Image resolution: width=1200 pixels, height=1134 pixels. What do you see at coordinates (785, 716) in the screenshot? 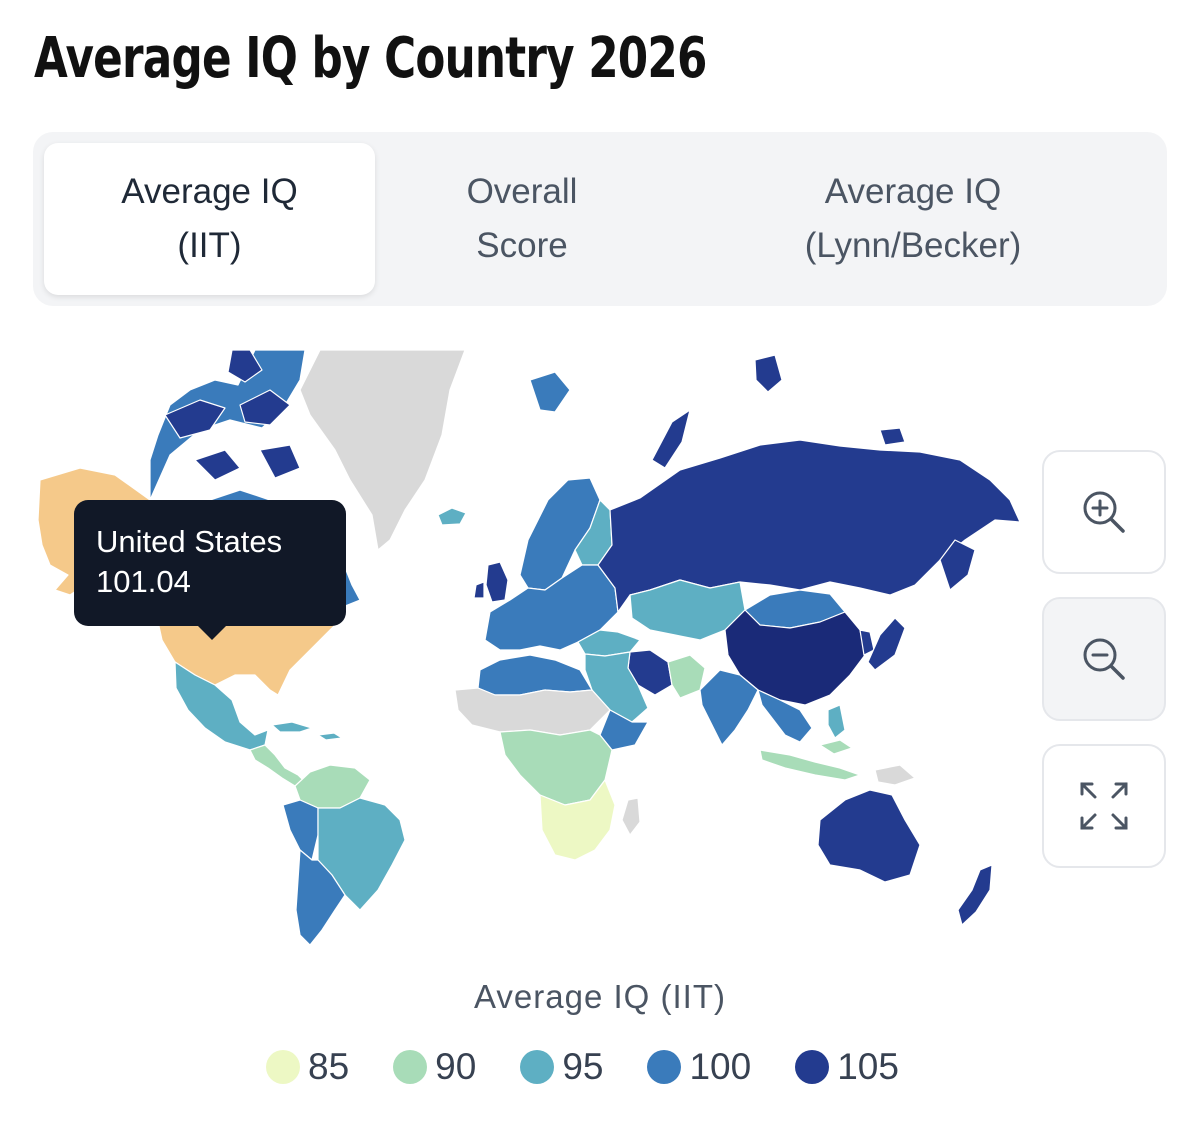
I see `region-southeast-asia` at bounding box center [785, 716].